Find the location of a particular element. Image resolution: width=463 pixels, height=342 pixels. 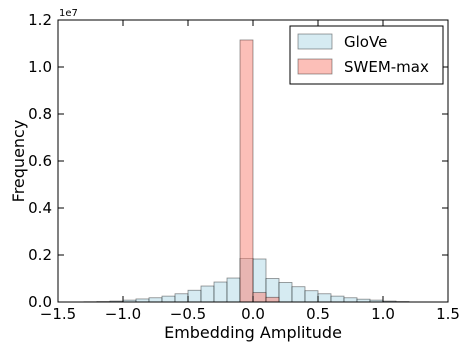

legend-label-swem-max: SWEM-max is located at coordinates (386, 67).